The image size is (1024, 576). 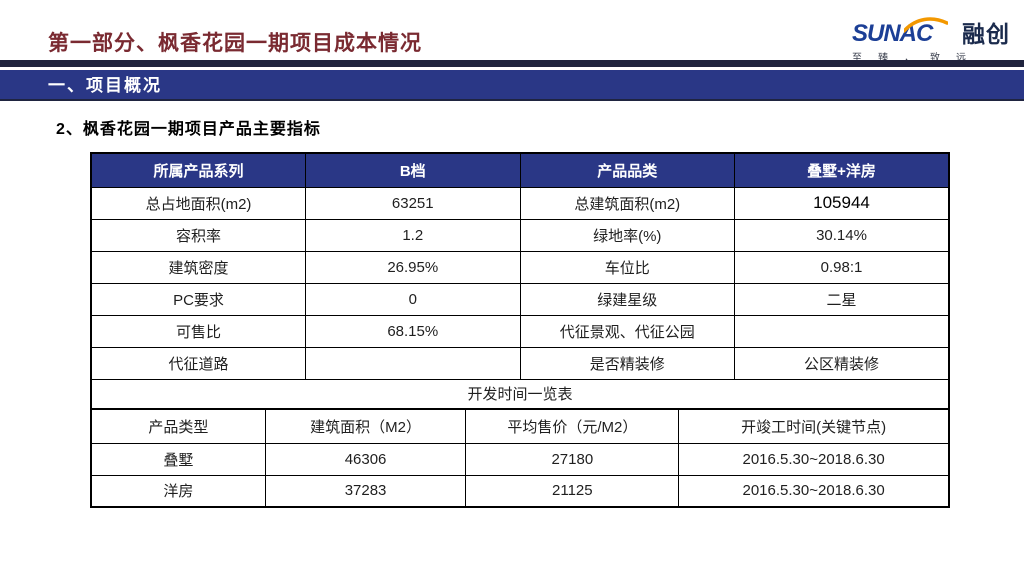 I want to click on col-header: B档, so click(x=413, y=170).